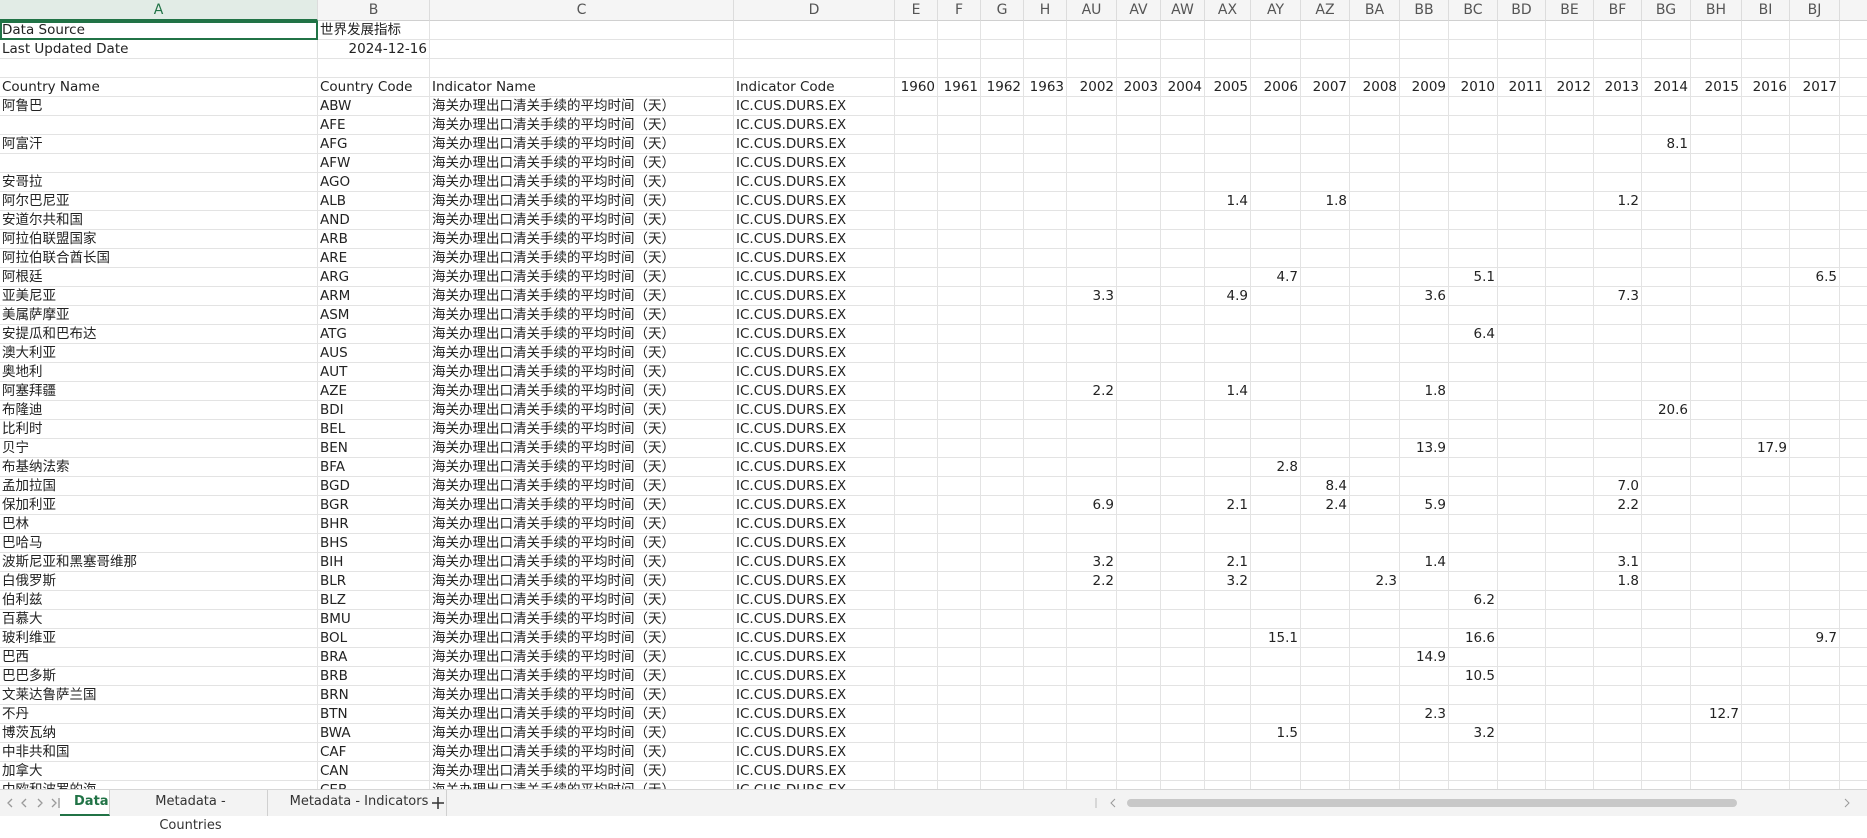 The image size is (1867, 838). Describe the element at coordinates (1473, 277) in the screenshot. I see `value-cell: 5.1` at that location.